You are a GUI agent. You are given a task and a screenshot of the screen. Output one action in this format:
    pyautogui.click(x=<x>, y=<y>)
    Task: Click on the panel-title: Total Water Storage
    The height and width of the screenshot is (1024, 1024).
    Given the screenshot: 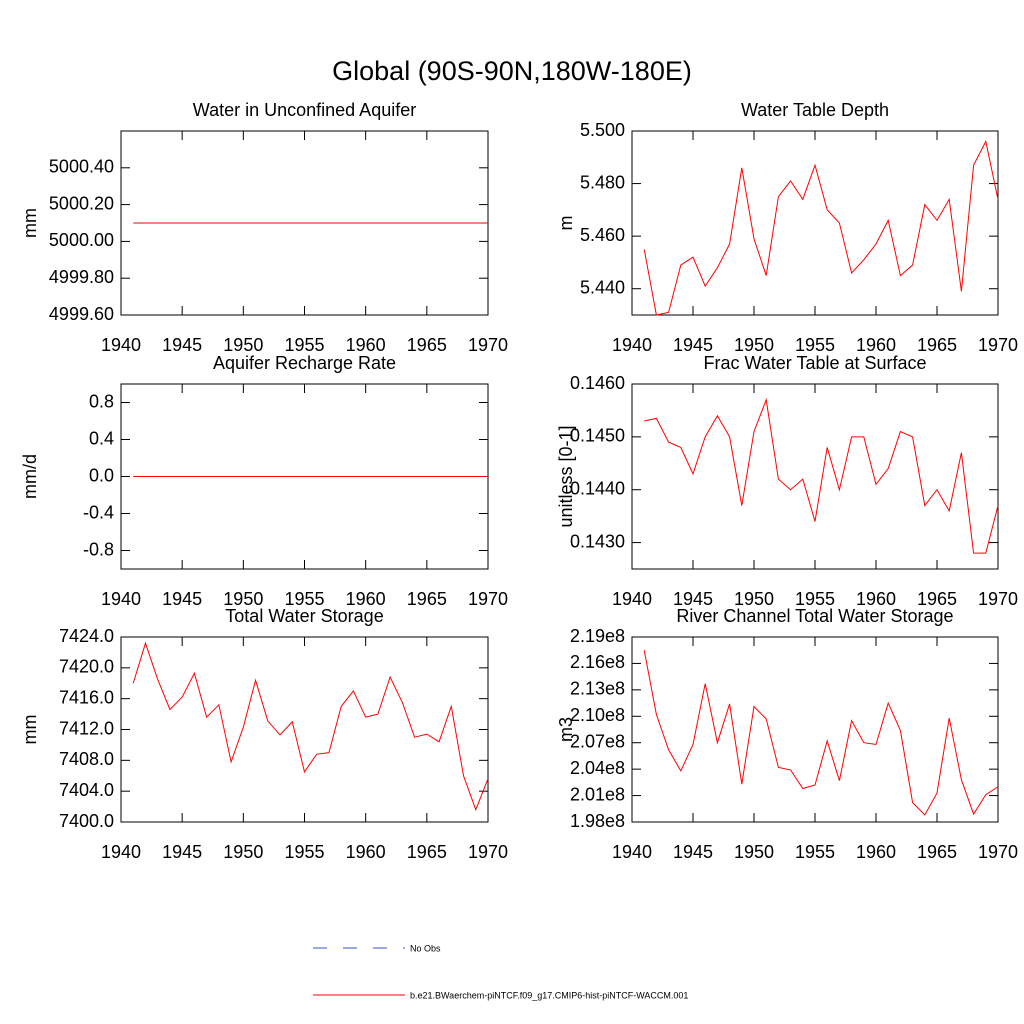 What is the action you would take?
    pyautogui.click(x=304, y=616)
    